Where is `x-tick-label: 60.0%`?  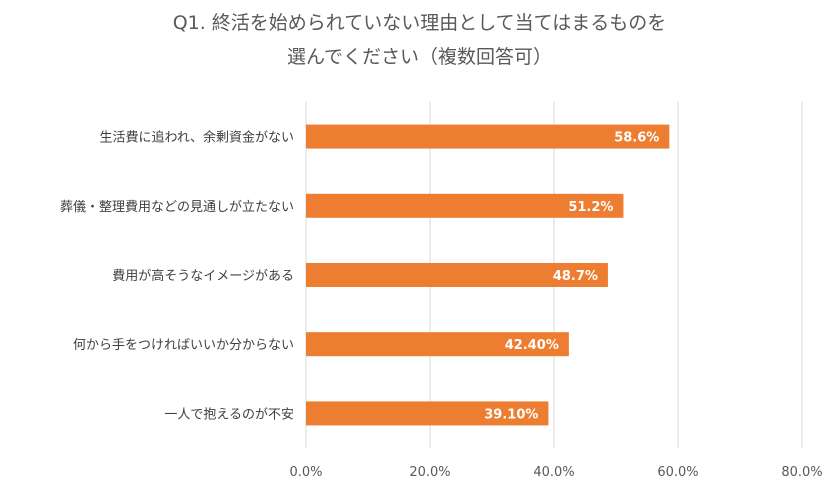
x-tick-label: 60.0% is located at coordinates (677, 472).